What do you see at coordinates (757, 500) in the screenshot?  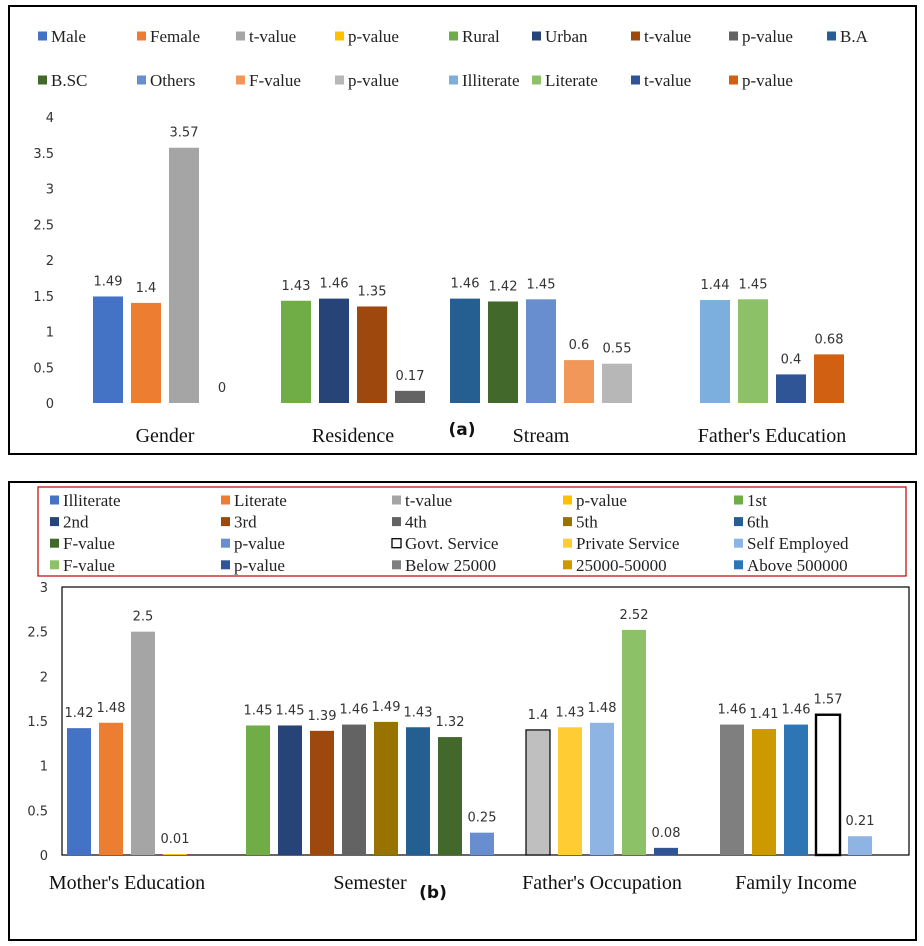 I see `legend-label: 1st` at bounding box center [757, 500].